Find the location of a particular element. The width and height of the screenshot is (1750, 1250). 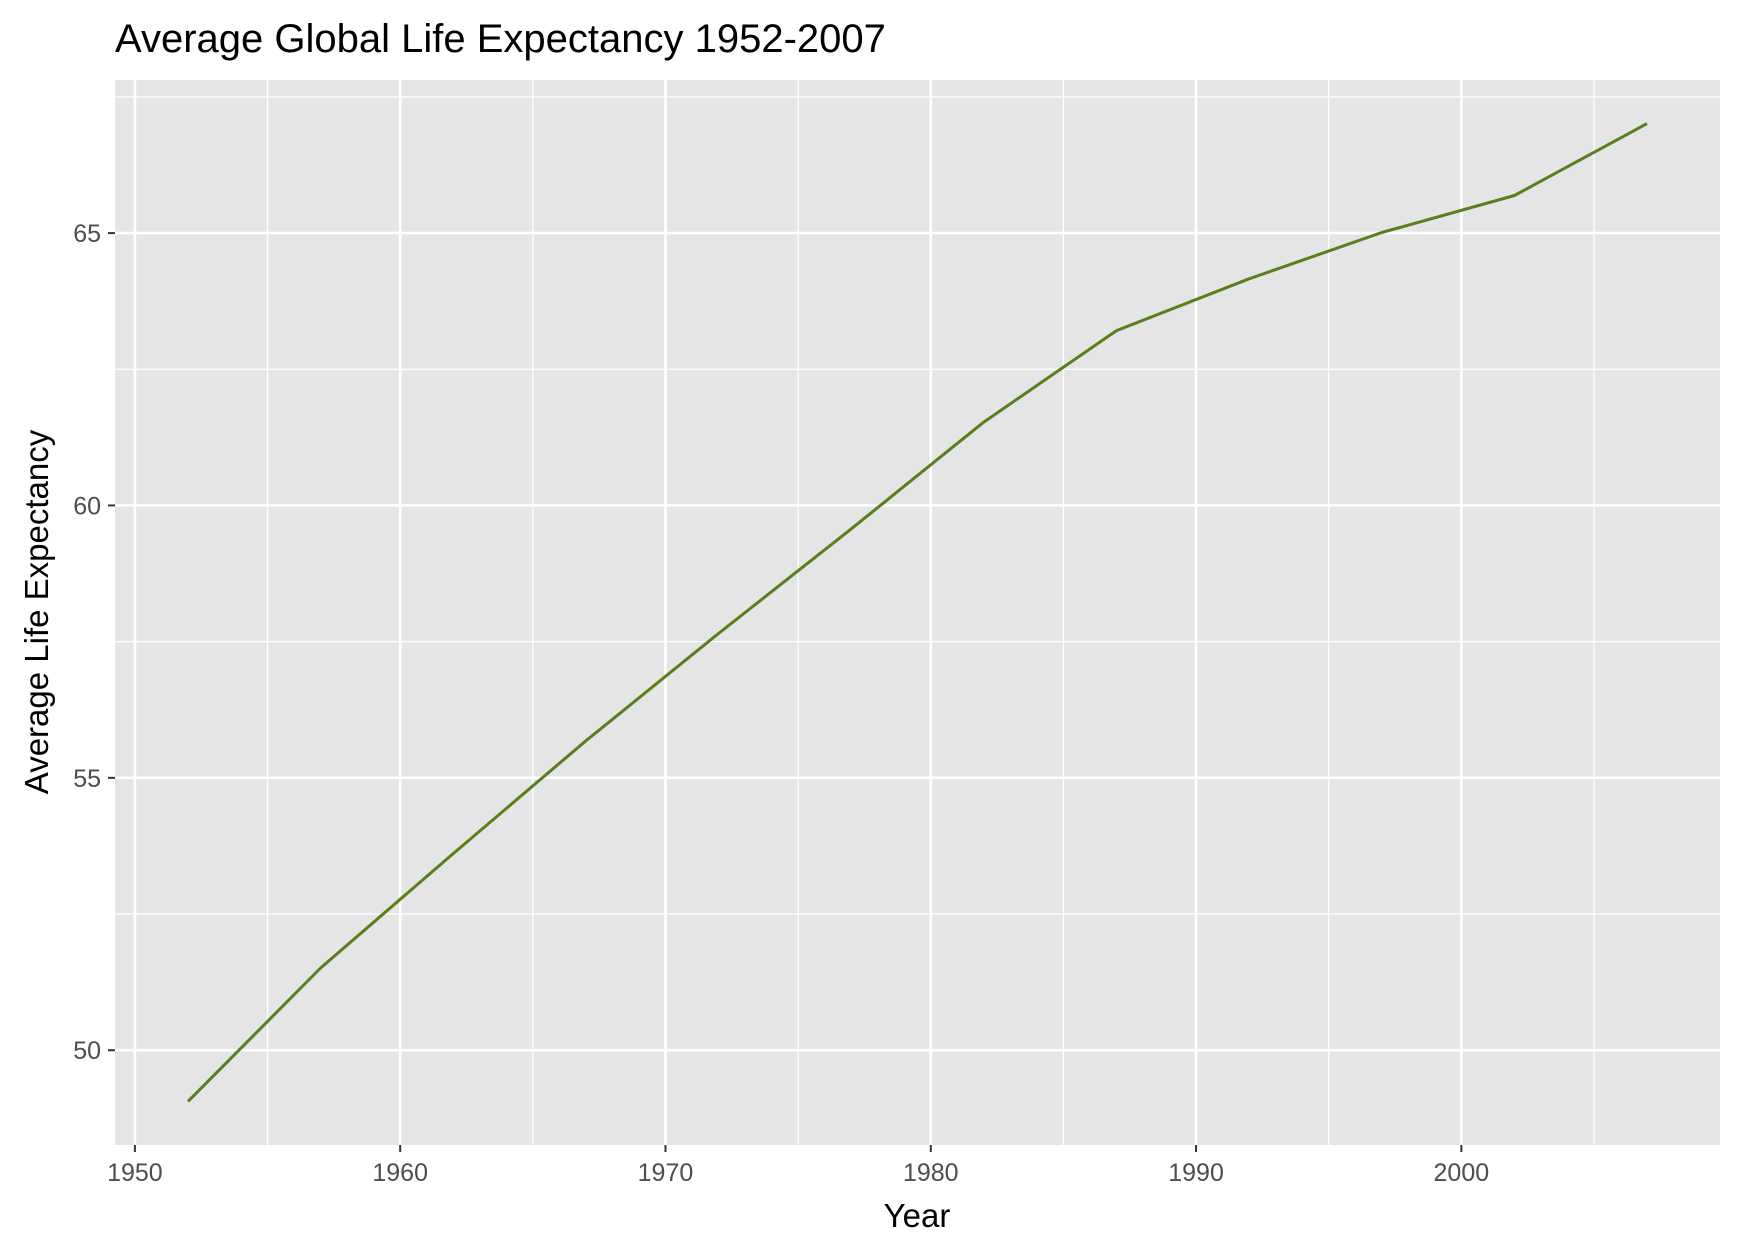

x-tick-label: 1990 is located at coordinates (1196, 1173).